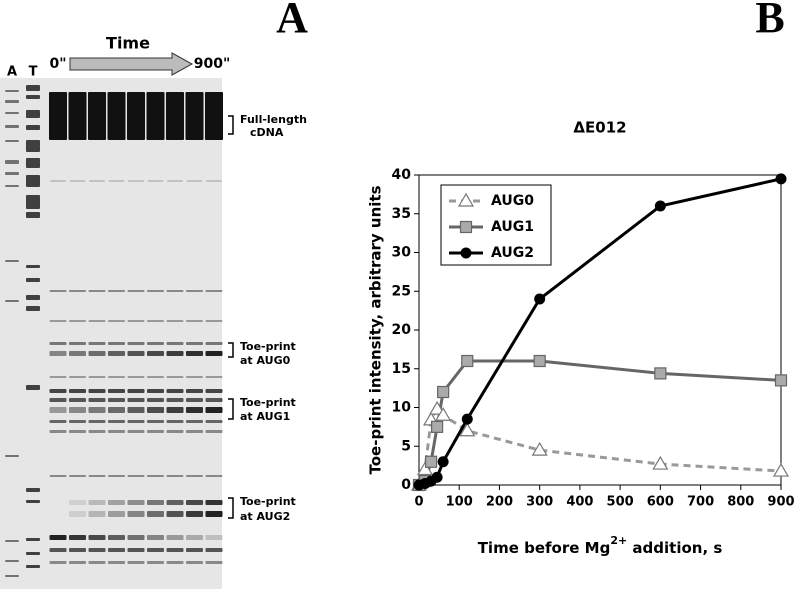  I want to click on y-tick-label: 15, so click(401, 369).